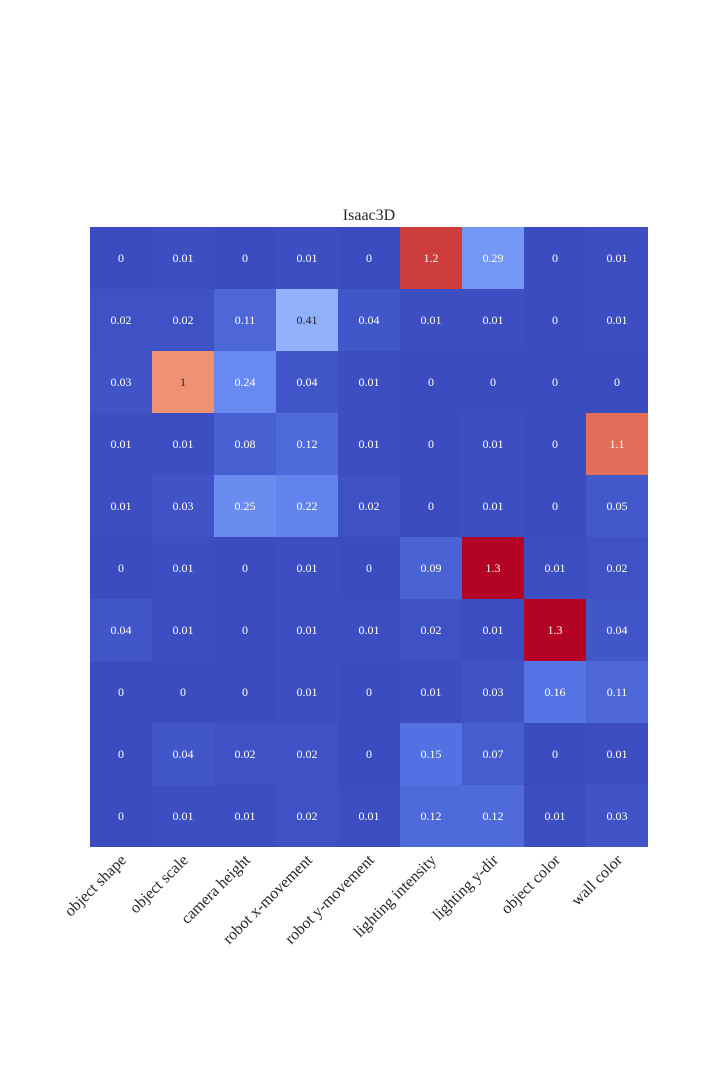 The image size is (720, 1080). Describe the element at coordinates (431, 320) in the screenshot. I see `heatmap-cell-r1-c5` at that location.